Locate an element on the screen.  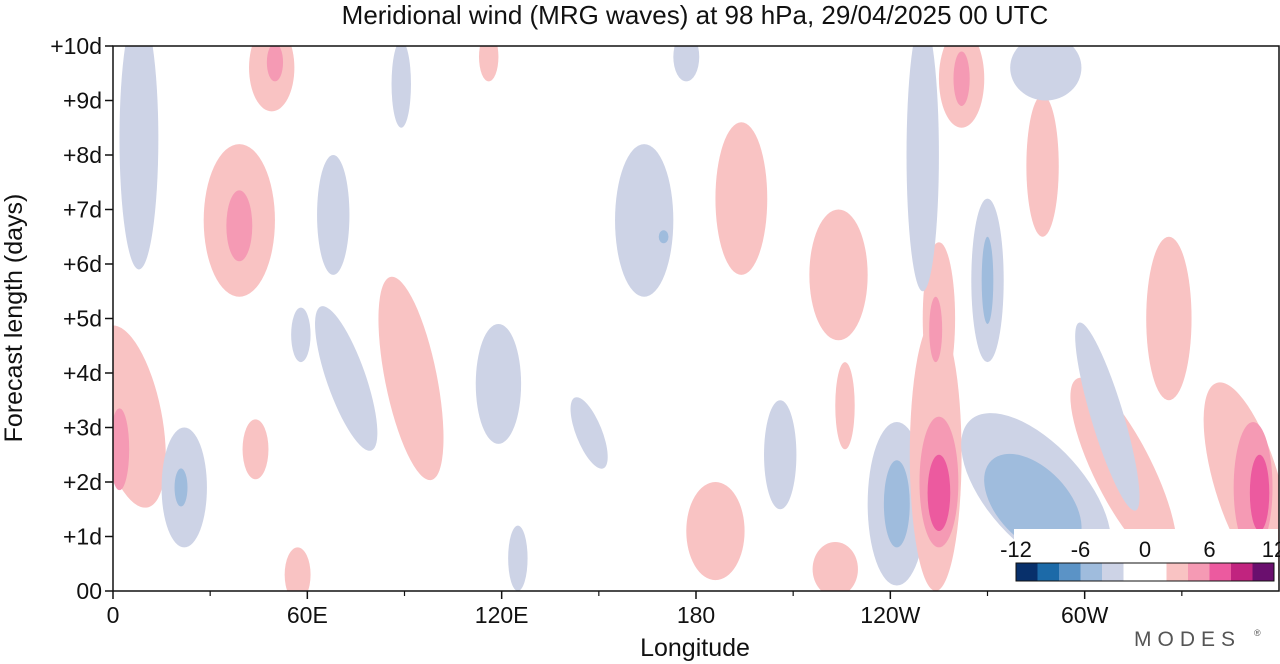
x-tick-label-2: 120E is located at coordinates (502, 615).